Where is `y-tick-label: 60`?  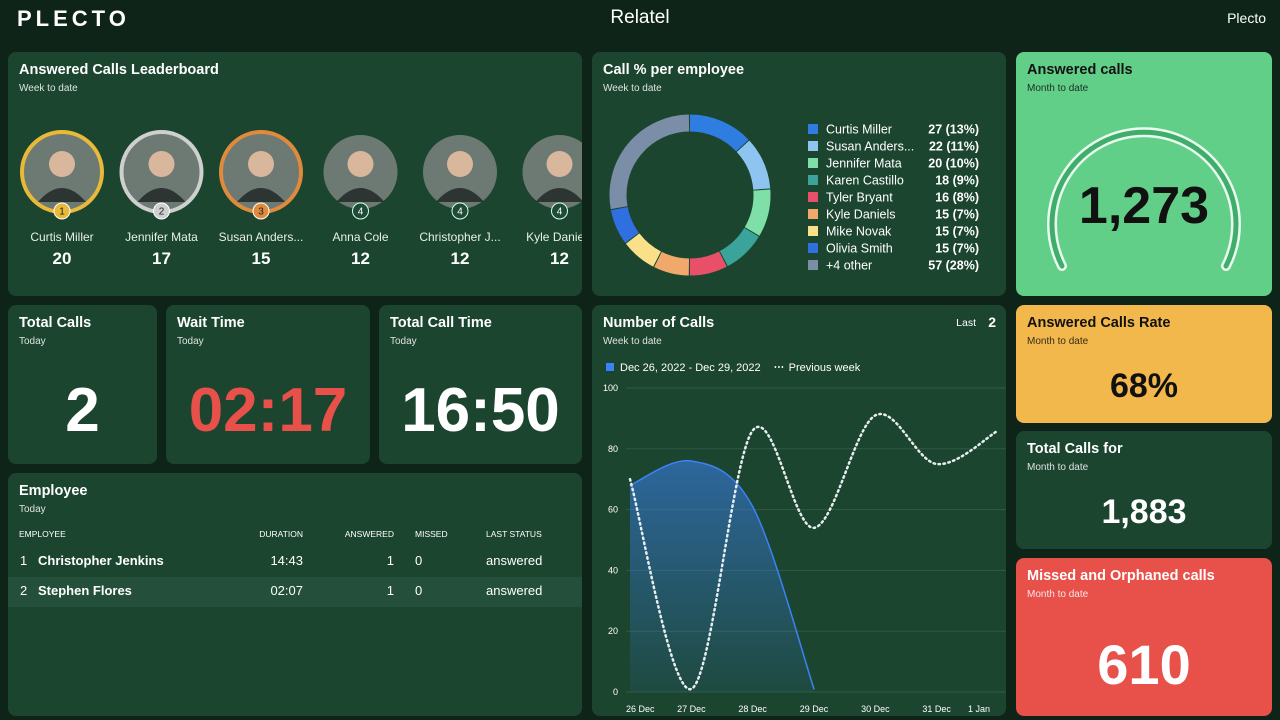 y-tick-label: 60 is located at coordinates (613, 510).